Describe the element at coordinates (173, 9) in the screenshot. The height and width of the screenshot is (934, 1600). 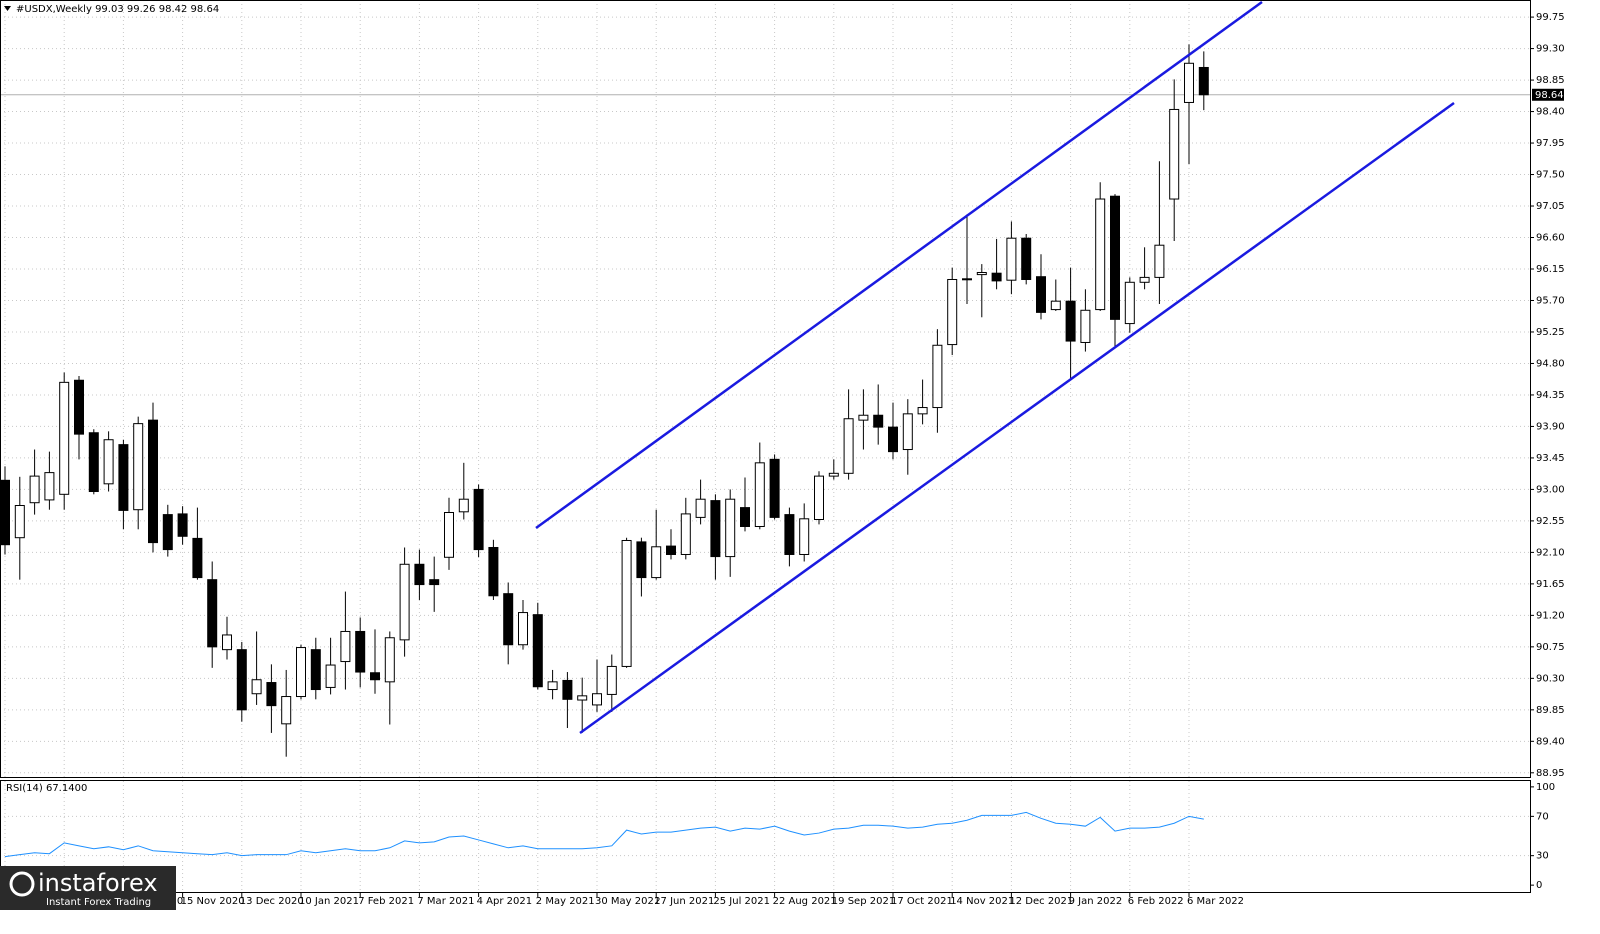
I see `ohlc-low: 98.42` at that location.